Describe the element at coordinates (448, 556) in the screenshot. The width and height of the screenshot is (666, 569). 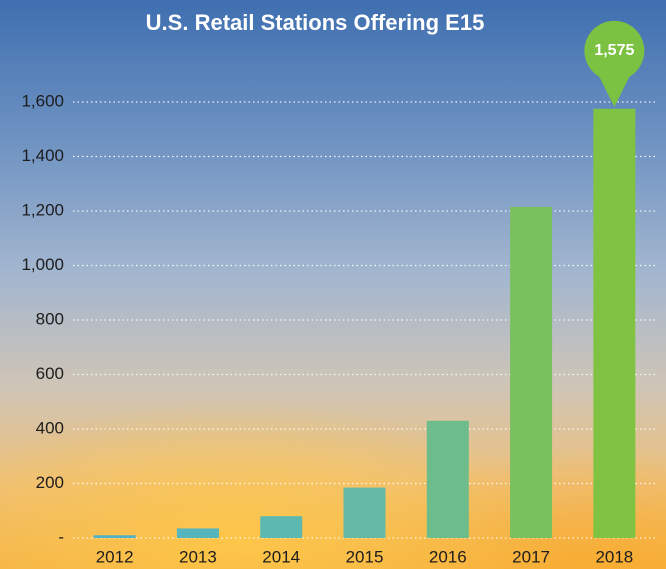
I see `x-tick-label: 2016` at that location.